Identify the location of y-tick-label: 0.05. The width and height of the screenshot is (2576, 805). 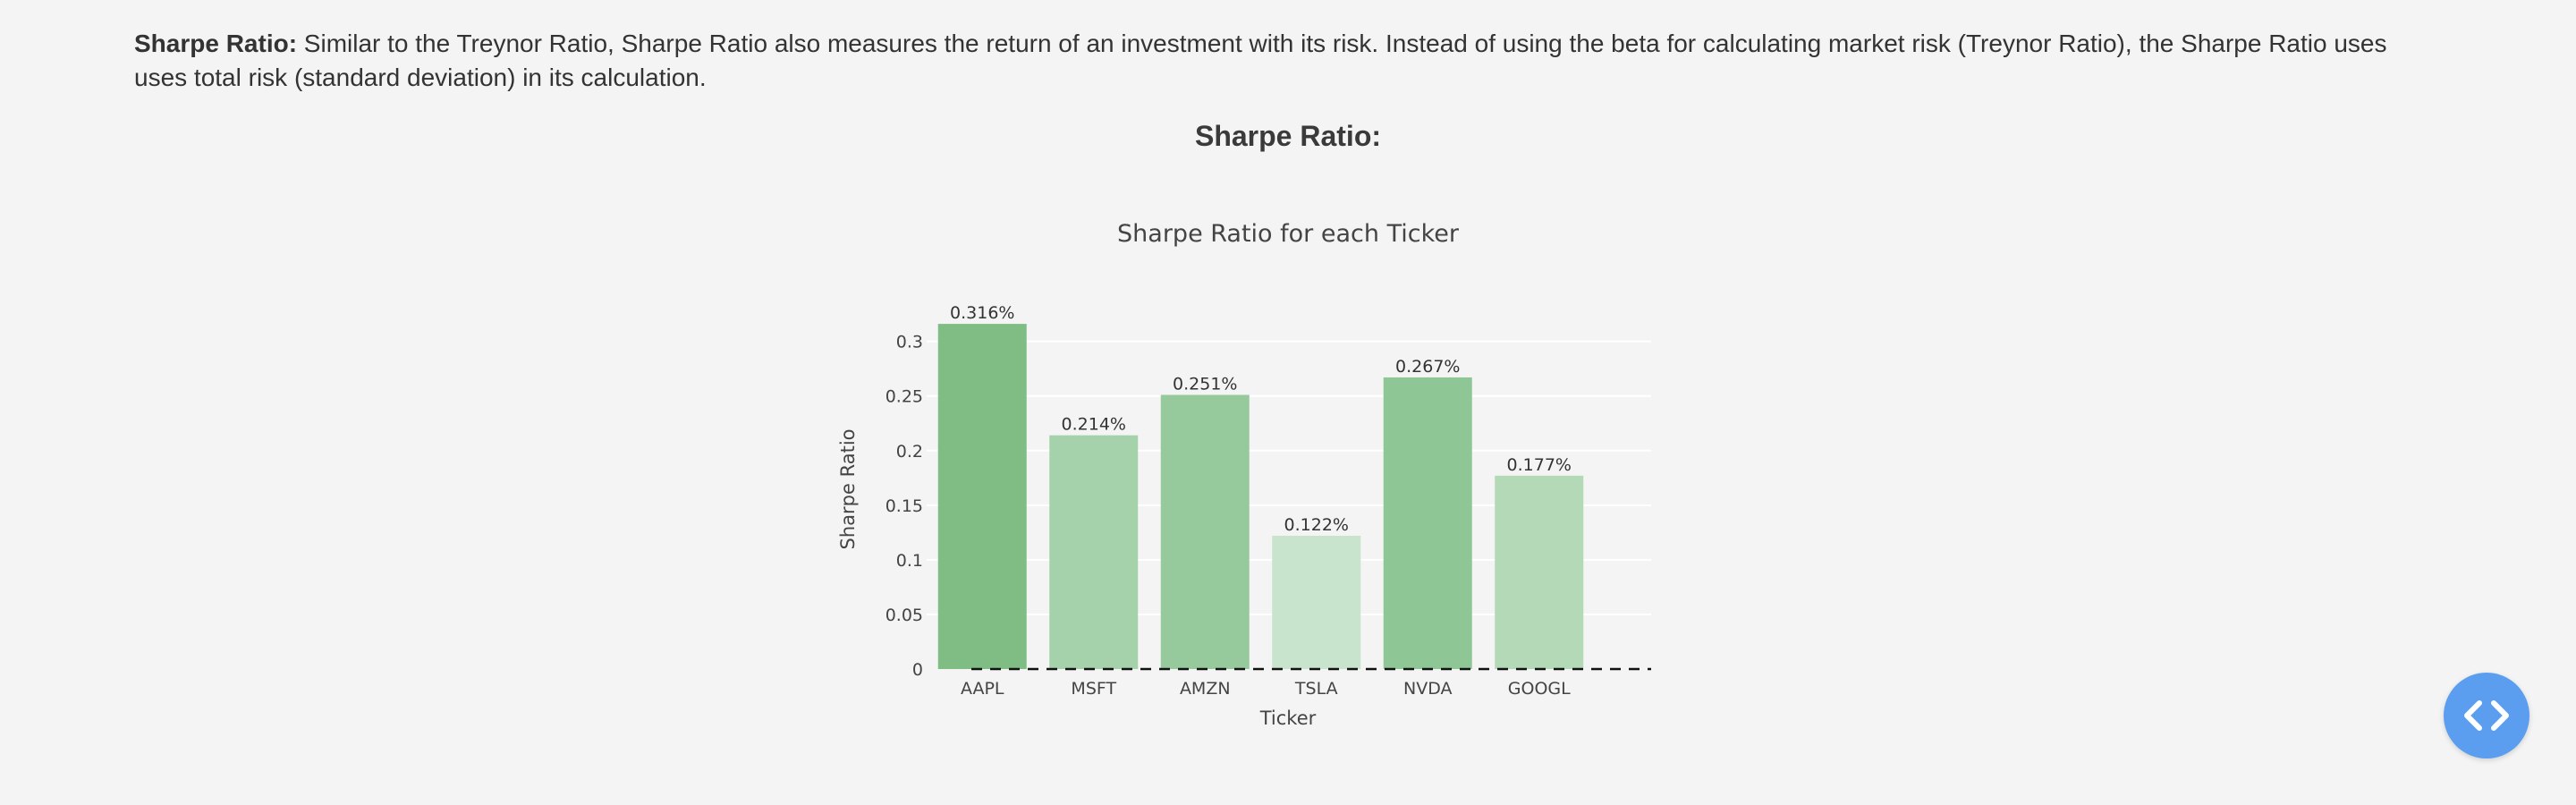
(904, 615).